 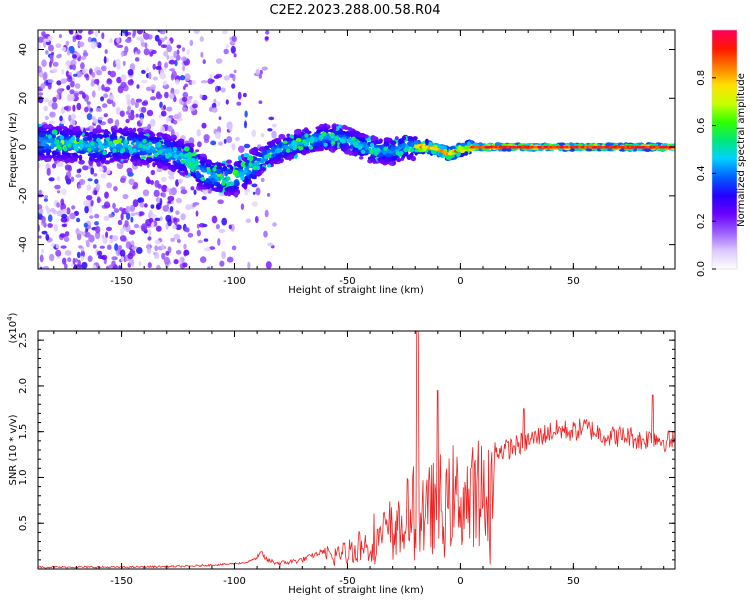 What do you see at coordinates (356, 590) in the screenshot?
I see `snr-xlabel: Height of straight line (km)` at bounding box center [356, 590].